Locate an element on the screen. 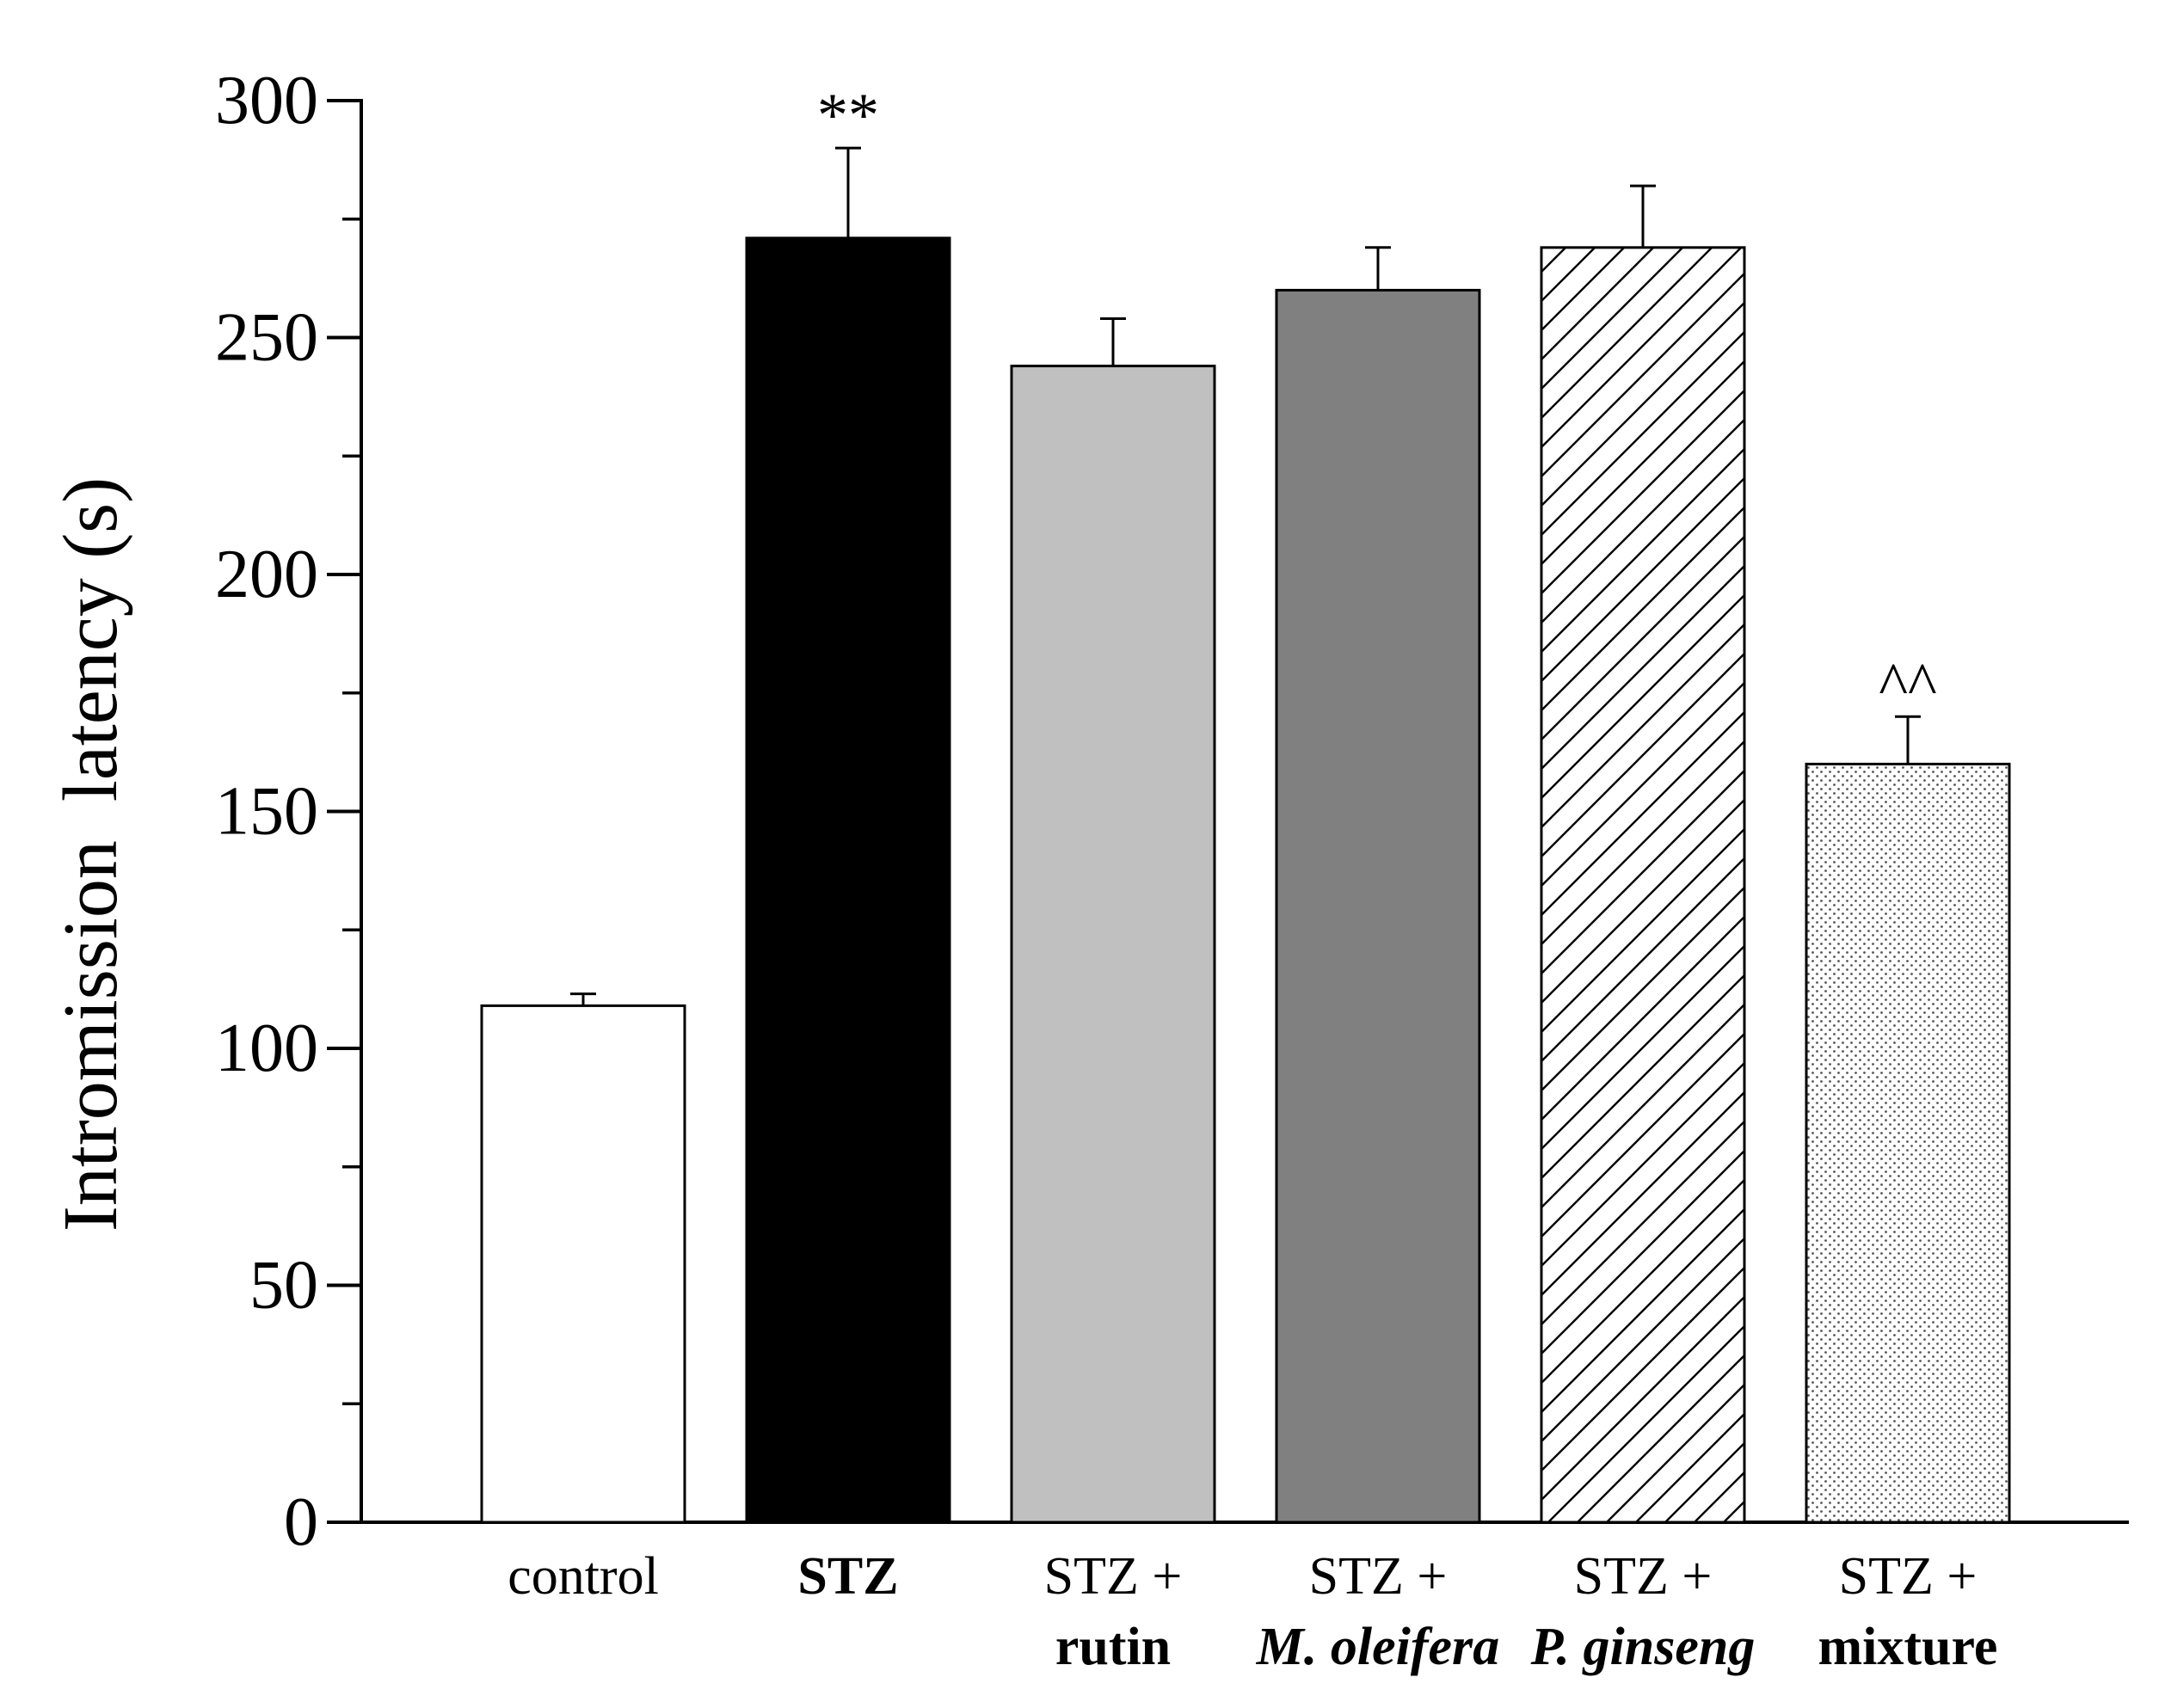 This screenshot has height=1708, width=2159. y-tick-label: 50 is located at coordinates (283, 1286).